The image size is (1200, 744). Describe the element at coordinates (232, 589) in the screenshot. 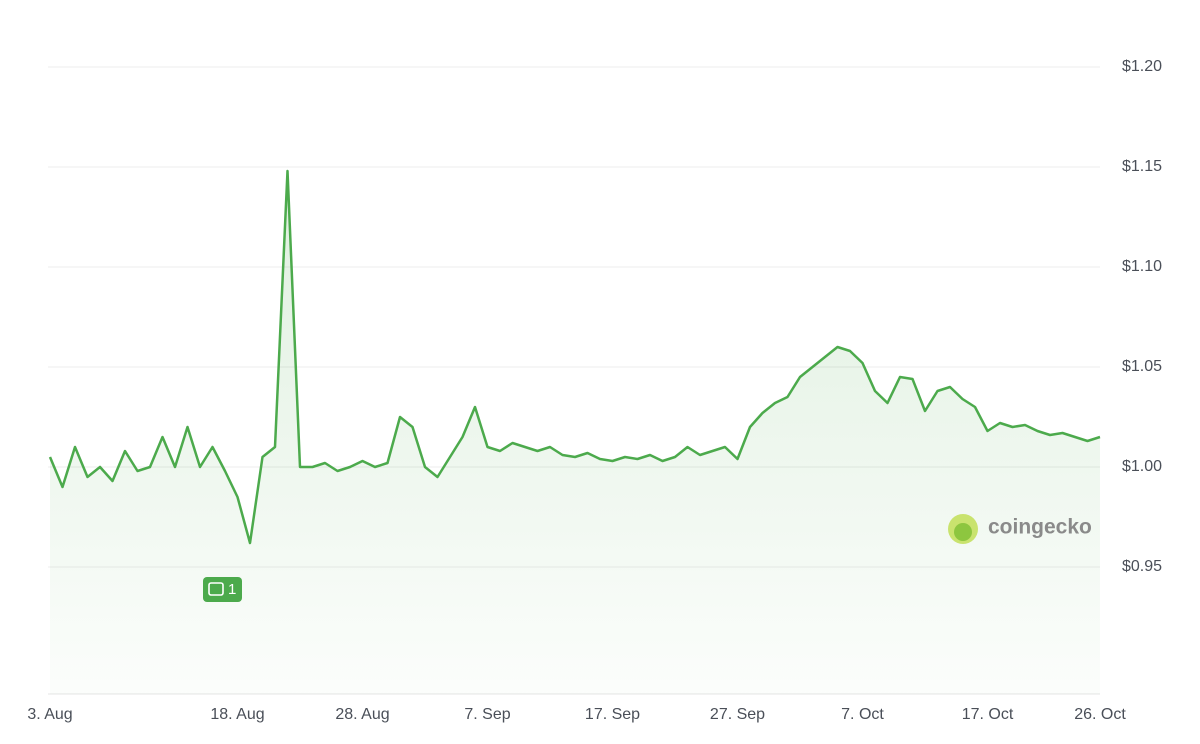

I see `news-count: 1` at that location.